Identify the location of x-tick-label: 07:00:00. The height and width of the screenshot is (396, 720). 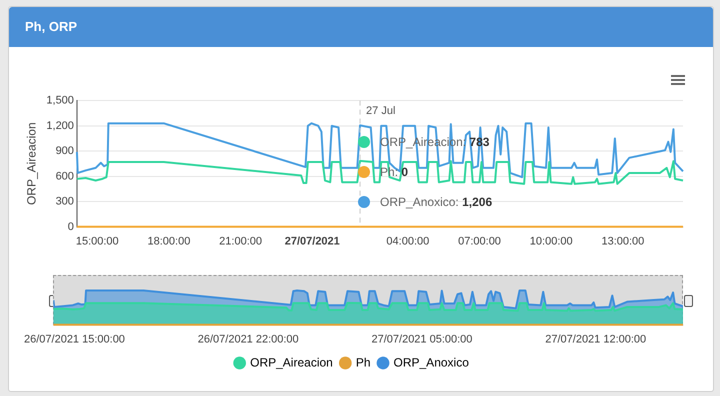
(479, 241).